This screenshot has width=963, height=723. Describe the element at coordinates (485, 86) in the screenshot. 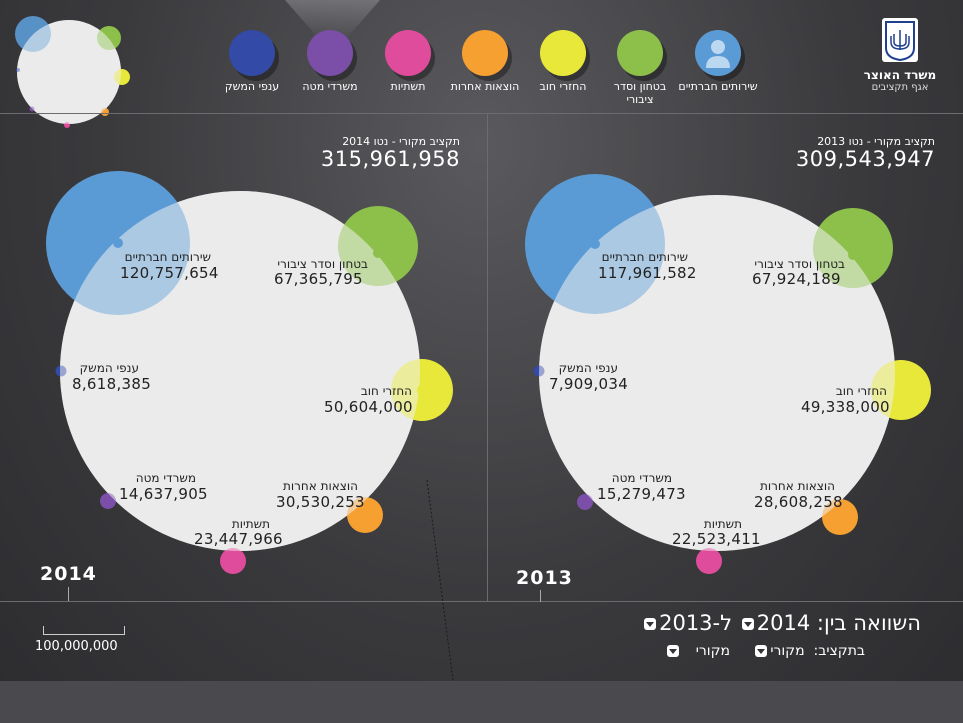

I see `legend-label: הוצאות אחרות` at that location.